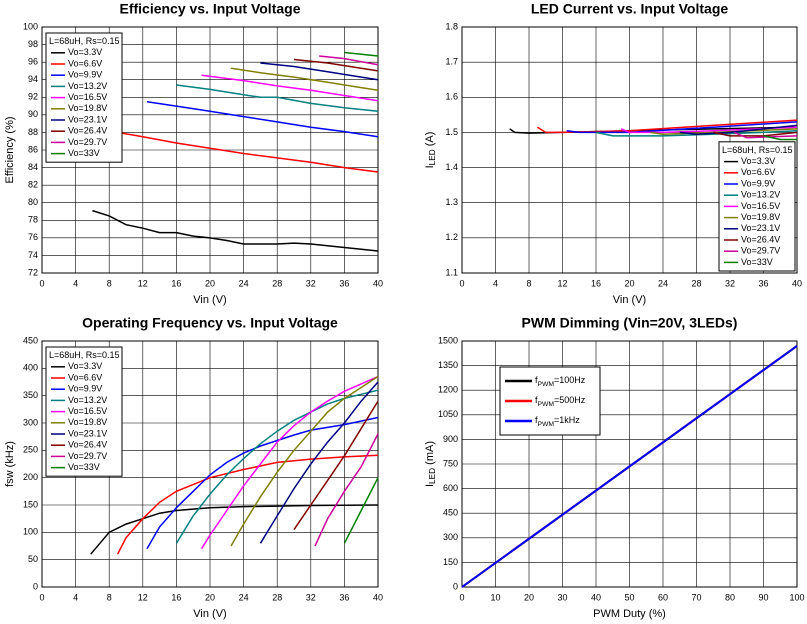  Describe the element at coordinates (30, 340) in the screenshot. I see `y-tick-label: 450` at that location.